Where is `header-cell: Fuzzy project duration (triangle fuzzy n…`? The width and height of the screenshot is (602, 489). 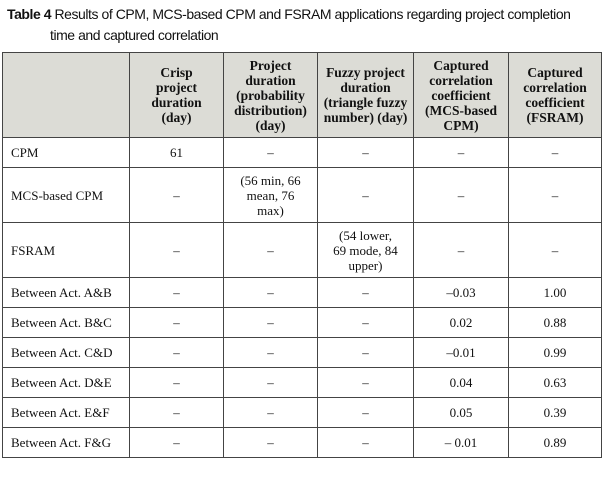 header-cell: Fuzzy project duration (triangle fuzzy n… is located at coordinates (365, 95).